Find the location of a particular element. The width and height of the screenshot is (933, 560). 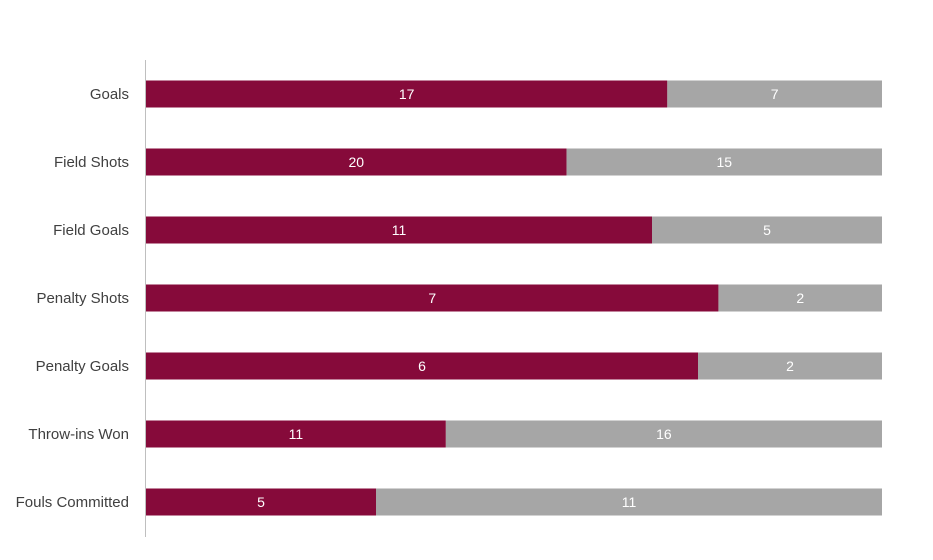

data-label: 20 is located at coordinates (357, 162).